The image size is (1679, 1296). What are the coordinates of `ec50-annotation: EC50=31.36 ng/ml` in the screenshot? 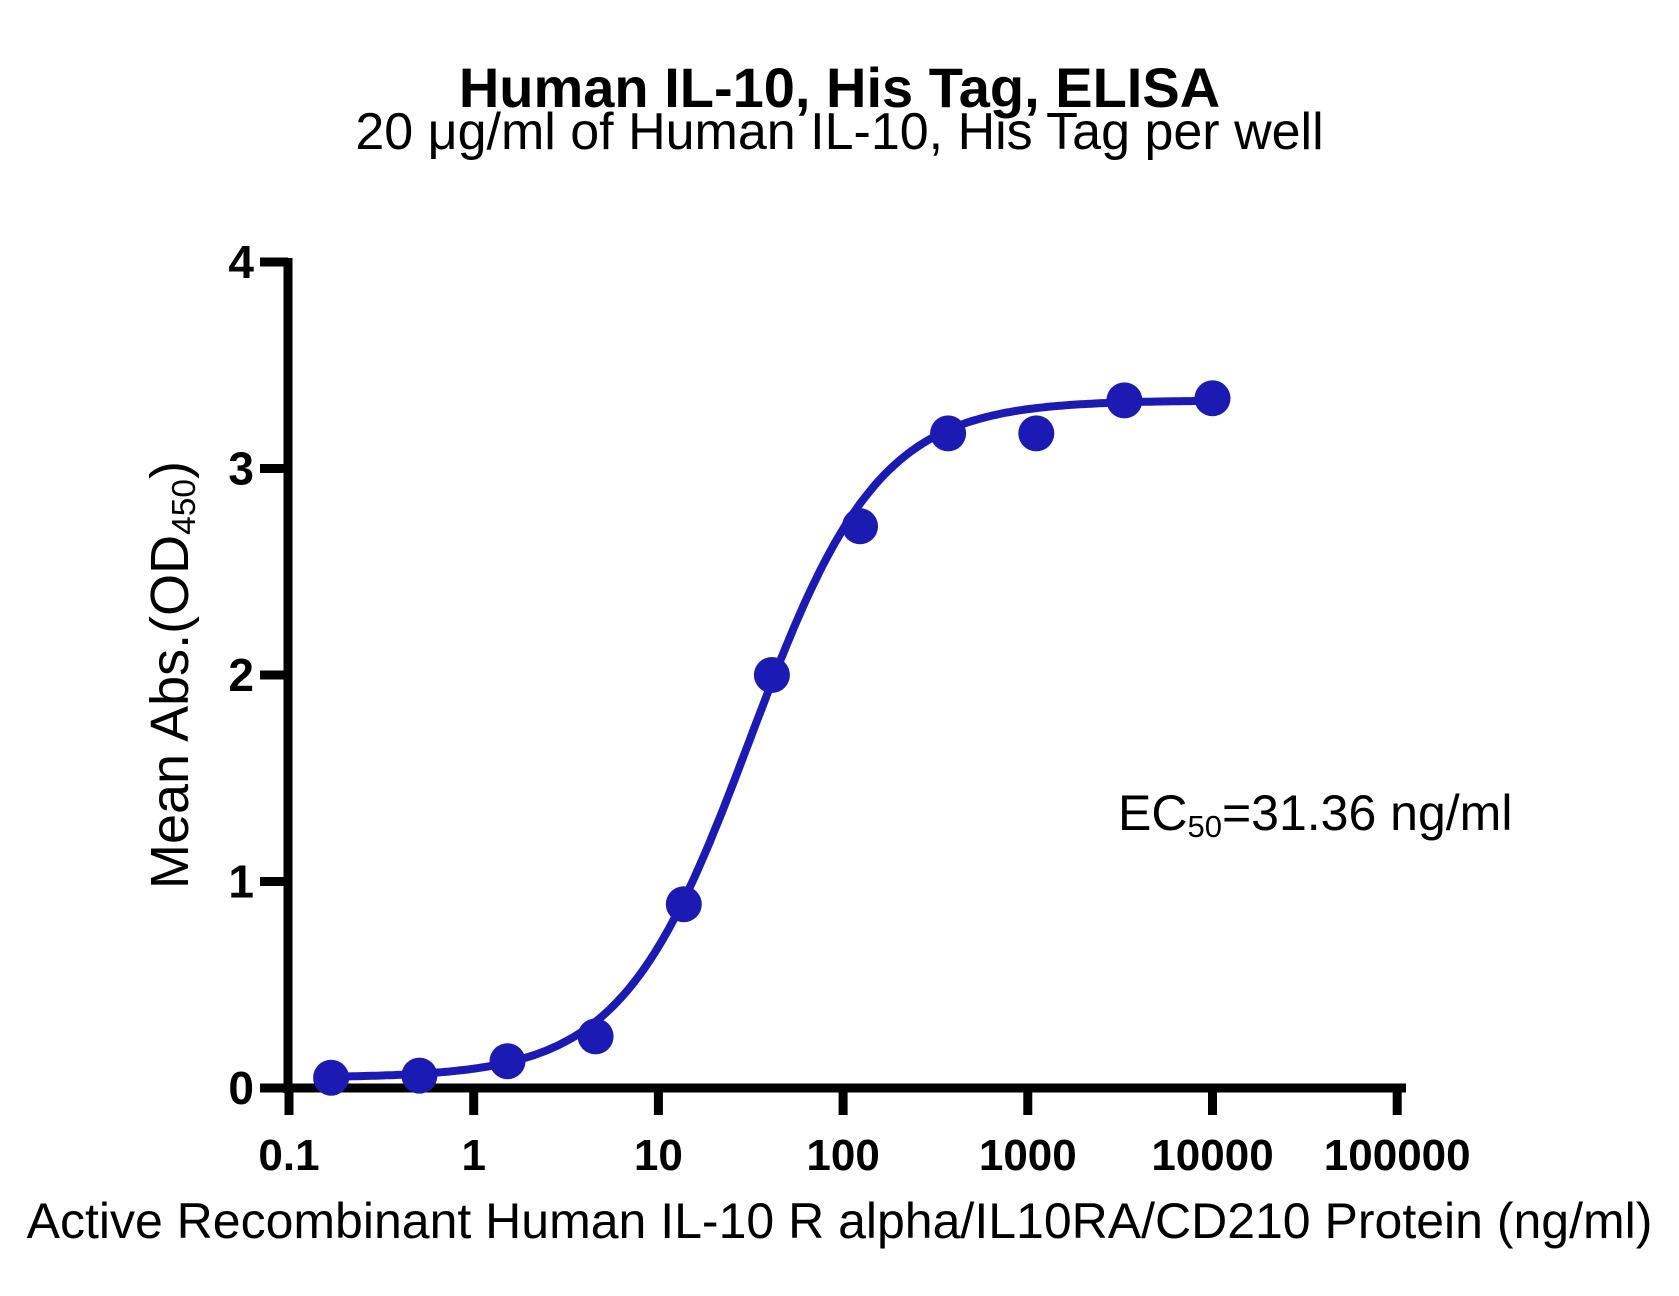 It's located at (1315, 813).